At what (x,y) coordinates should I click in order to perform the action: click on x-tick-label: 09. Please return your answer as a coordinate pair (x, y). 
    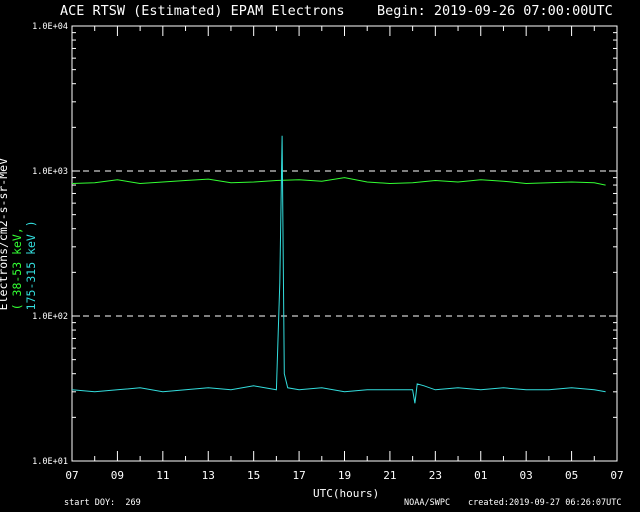
    Looking at the image, I should click on (117, 475).